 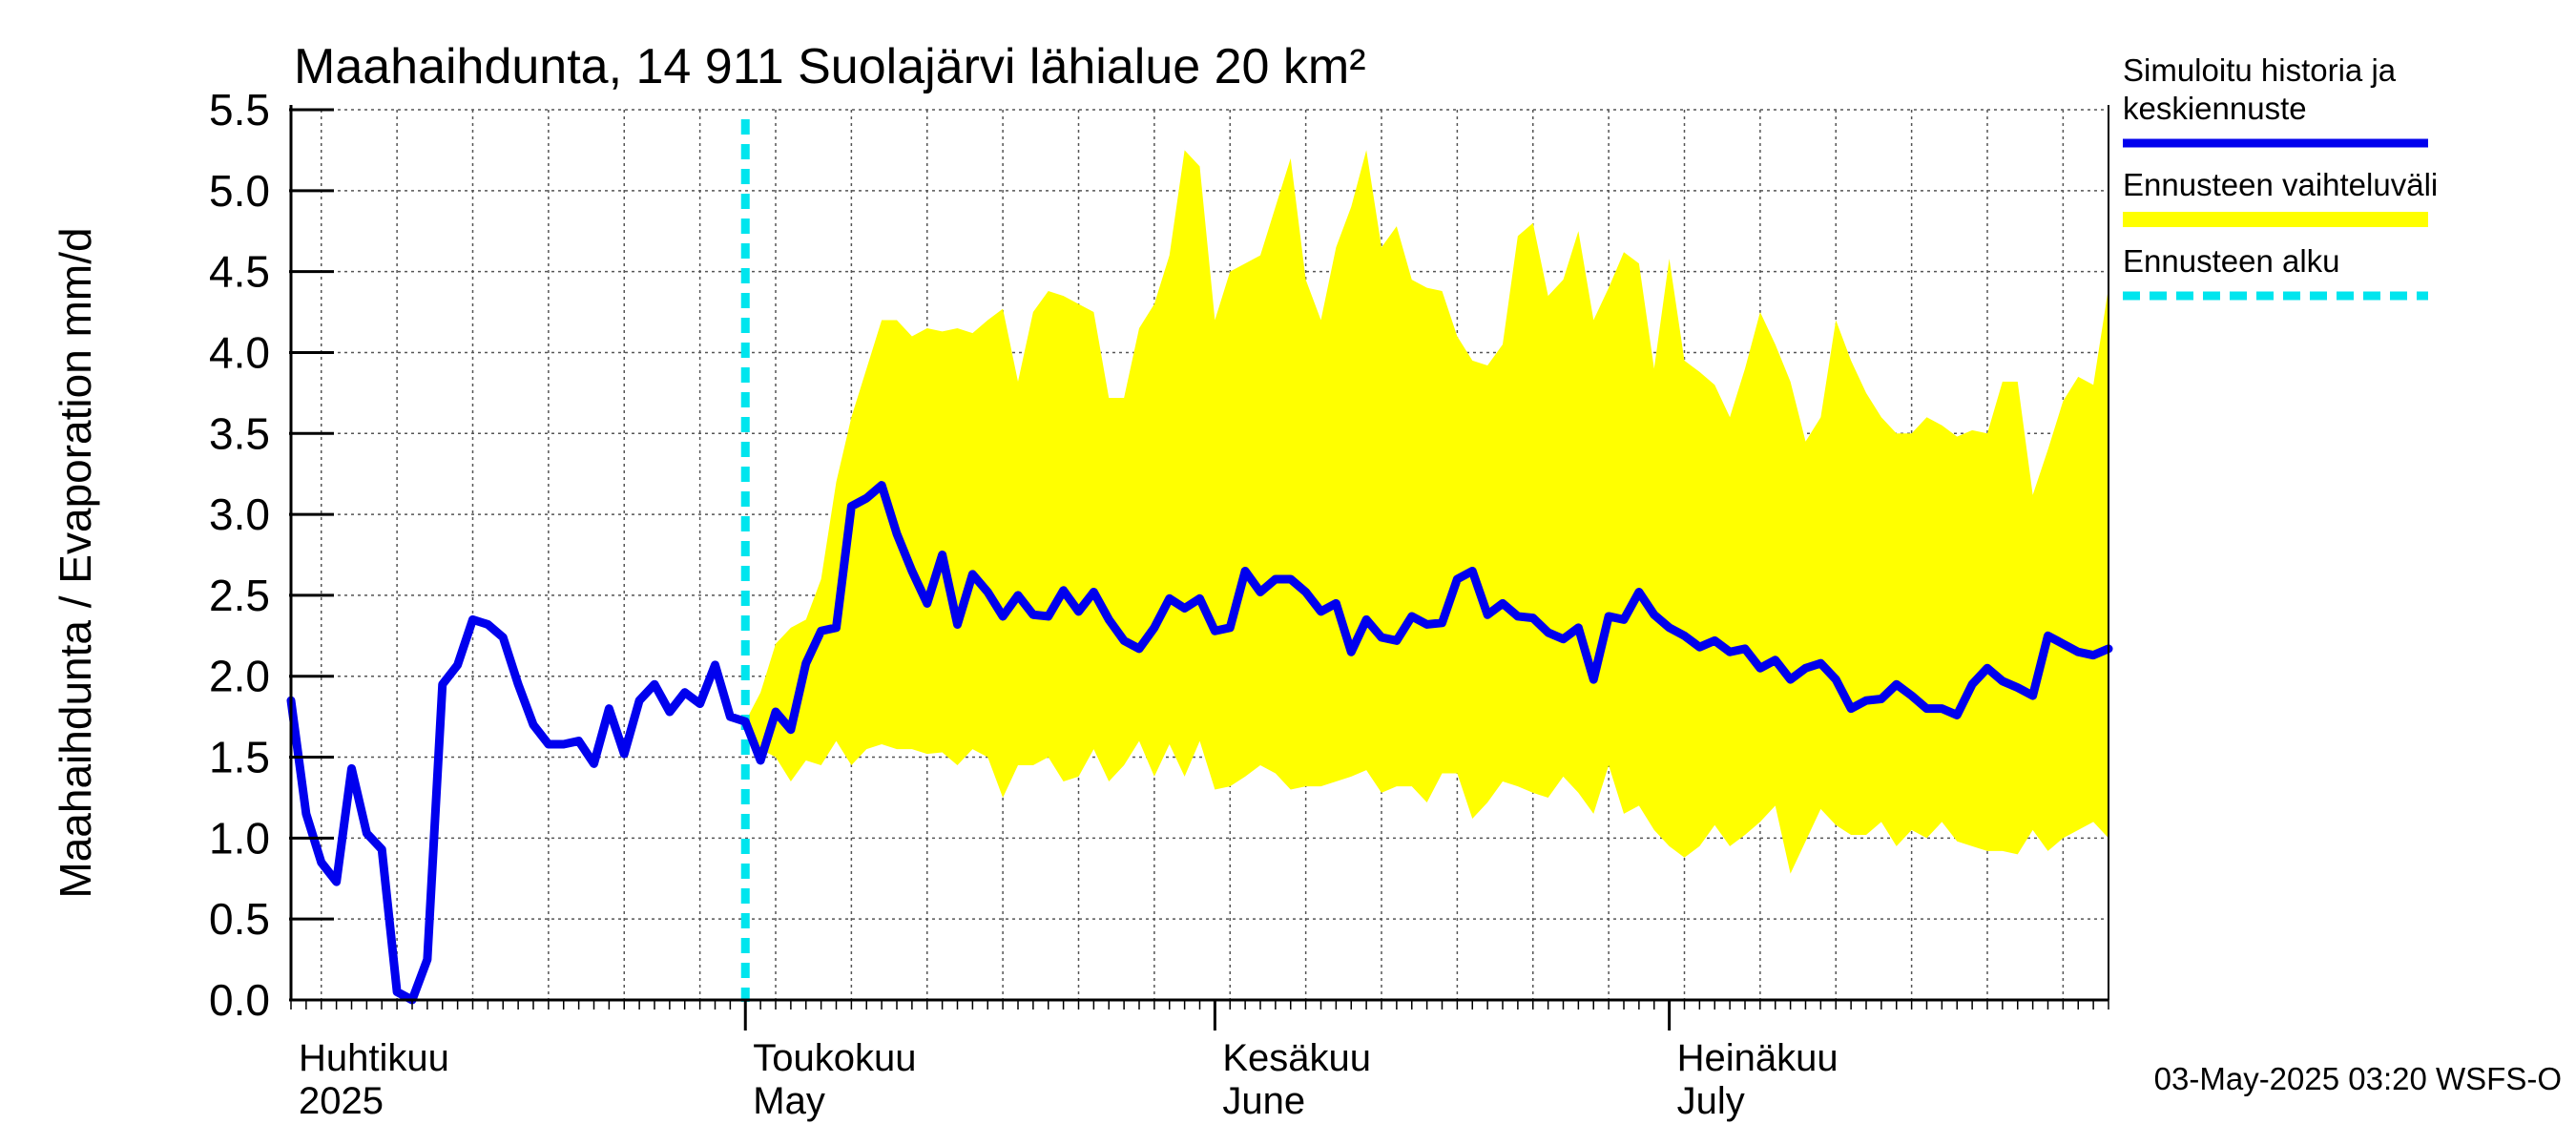 What do you see at coordinates (239, 555) in the screenshot?
I see `y-tick-labels: 0.0 0.5 1.0 1.5 2.0 2.5 3.0 3.5 4.0 4.5 5.0 5.5` at bounding box center [239, 555].